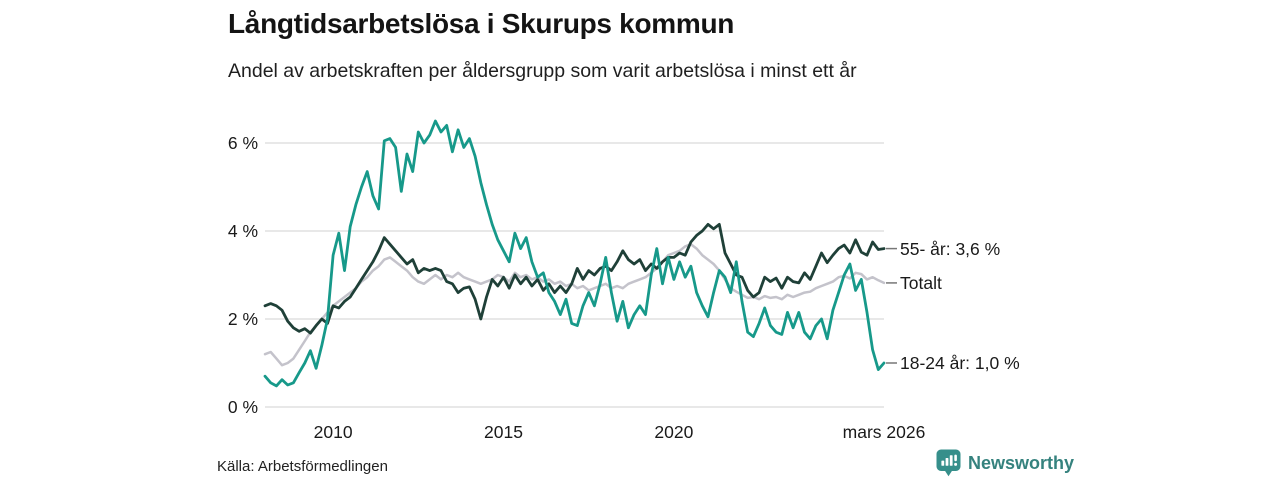 This screenshot has width=1280, height=480. I want to click on x-tick-label: mars 2026, so click(884, 432).